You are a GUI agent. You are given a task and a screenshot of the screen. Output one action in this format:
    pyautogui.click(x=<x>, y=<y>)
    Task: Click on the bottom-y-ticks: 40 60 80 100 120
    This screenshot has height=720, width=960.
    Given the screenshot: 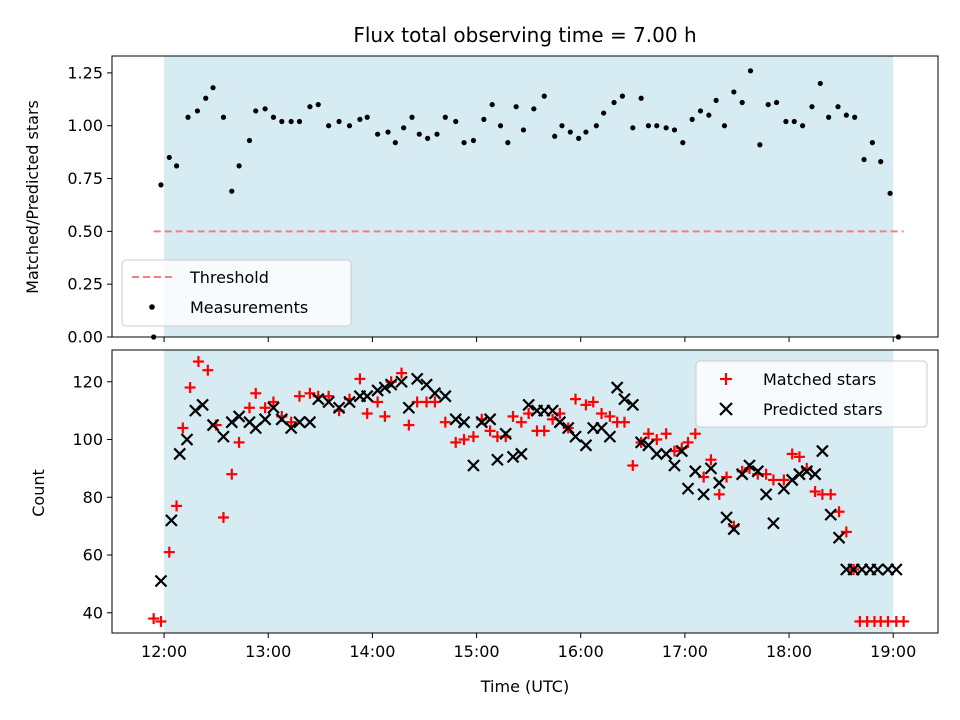 What is the action you would take?
    pyautogui.click(x=92, y=497)
    